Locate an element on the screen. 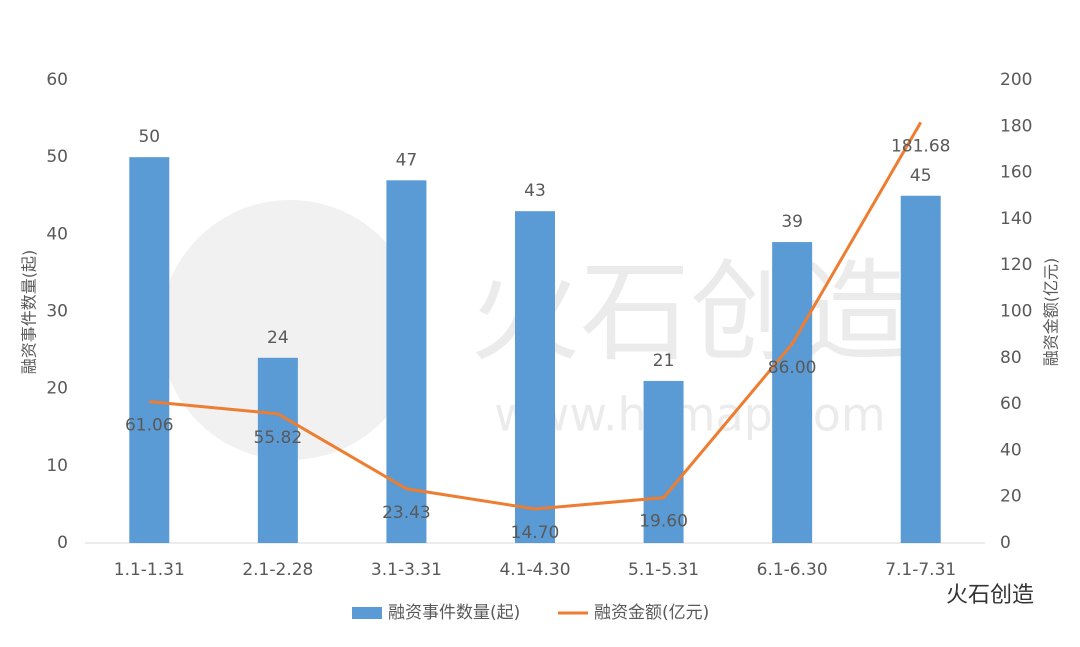  y2-tick-label: 200 is located at coordinates (1016, 80).